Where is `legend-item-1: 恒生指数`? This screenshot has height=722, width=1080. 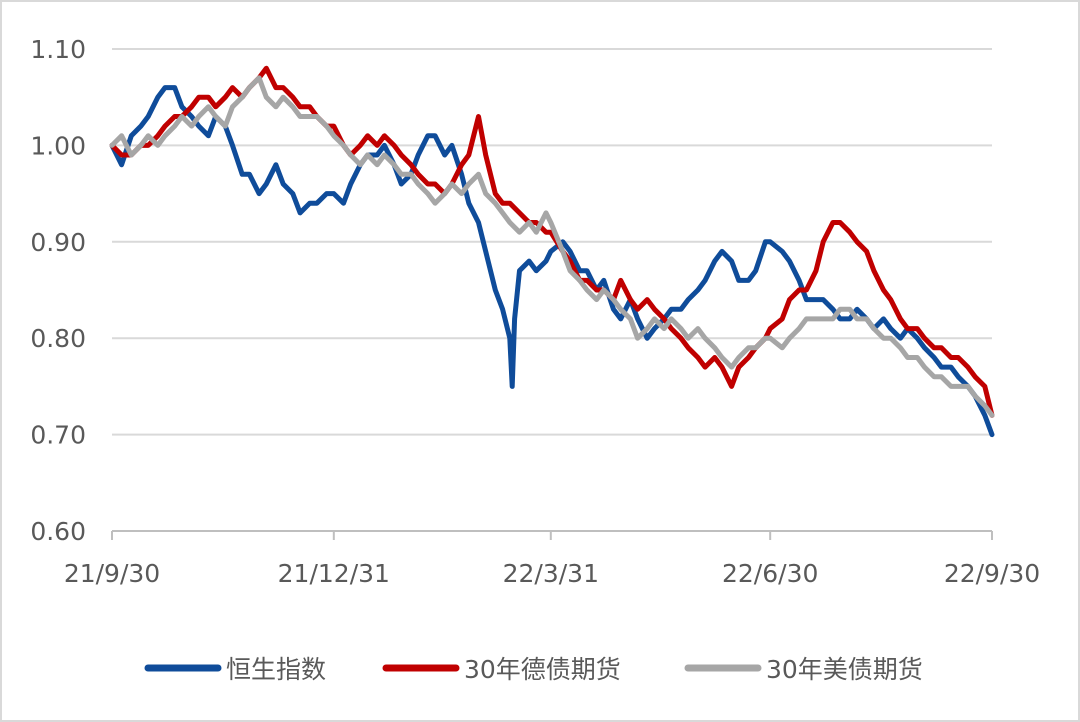
legend-item-1: 恒生指数 is located at coordinates (235, 669).